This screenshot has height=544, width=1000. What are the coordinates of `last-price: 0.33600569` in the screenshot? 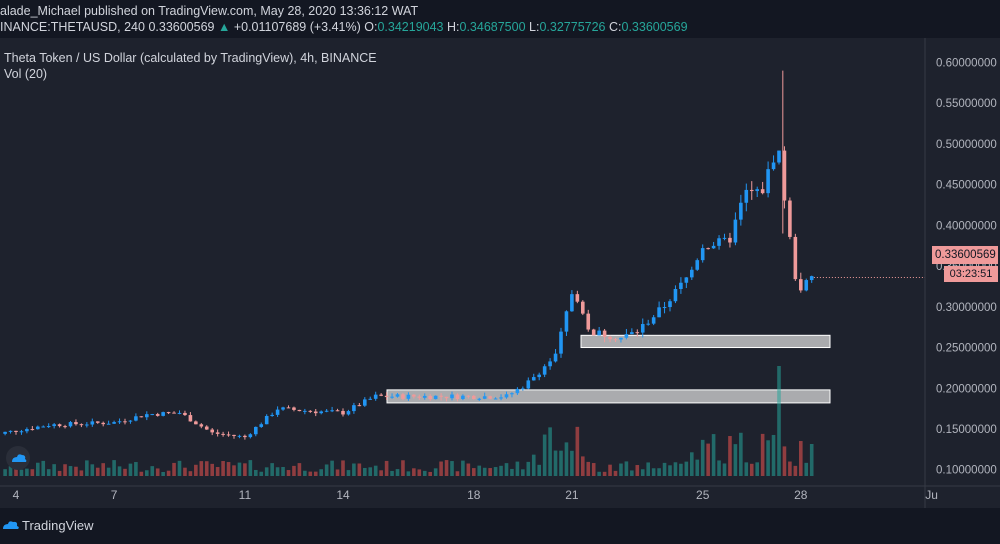 It's located at (181, 27).